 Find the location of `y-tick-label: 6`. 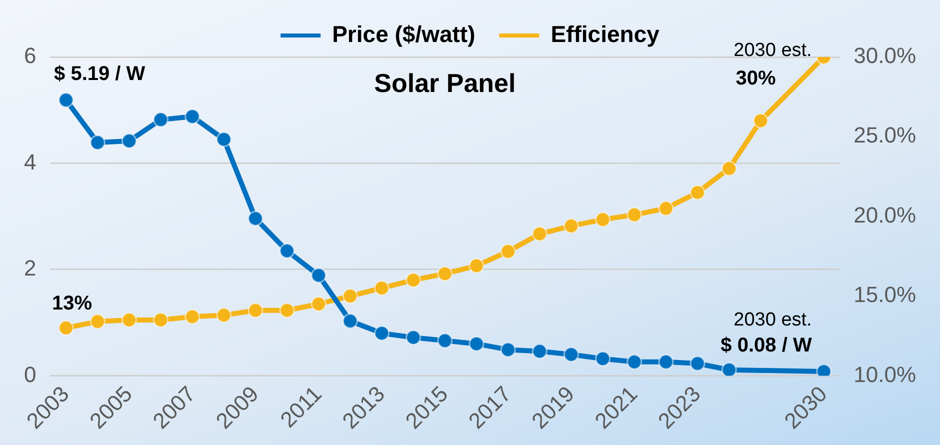

y-tick-label: 6 is located at coordinates (30, 55).